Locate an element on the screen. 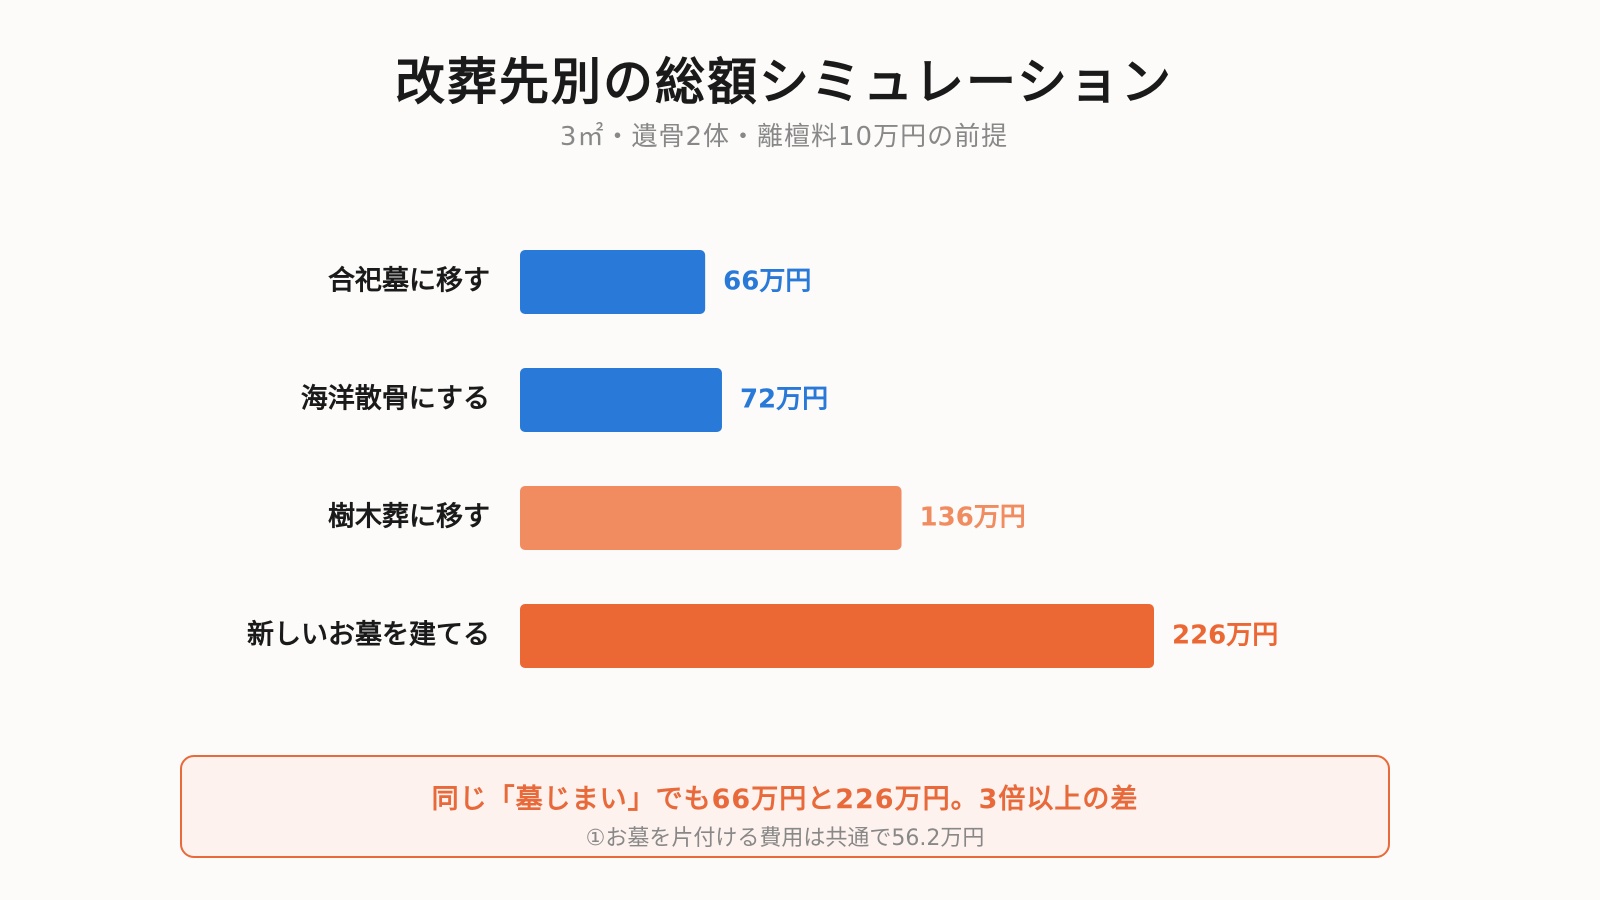  callout-sub-text: ①お墓を片付ける費用は共通で56.2万円 is located at coordinates (785, 838).